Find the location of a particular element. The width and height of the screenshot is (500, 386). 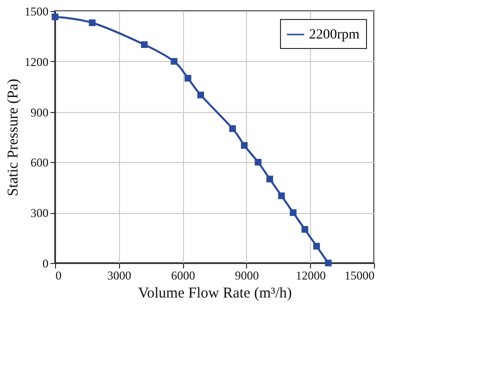

y-tick-label: 1500 is located at coordinates (36, 11).